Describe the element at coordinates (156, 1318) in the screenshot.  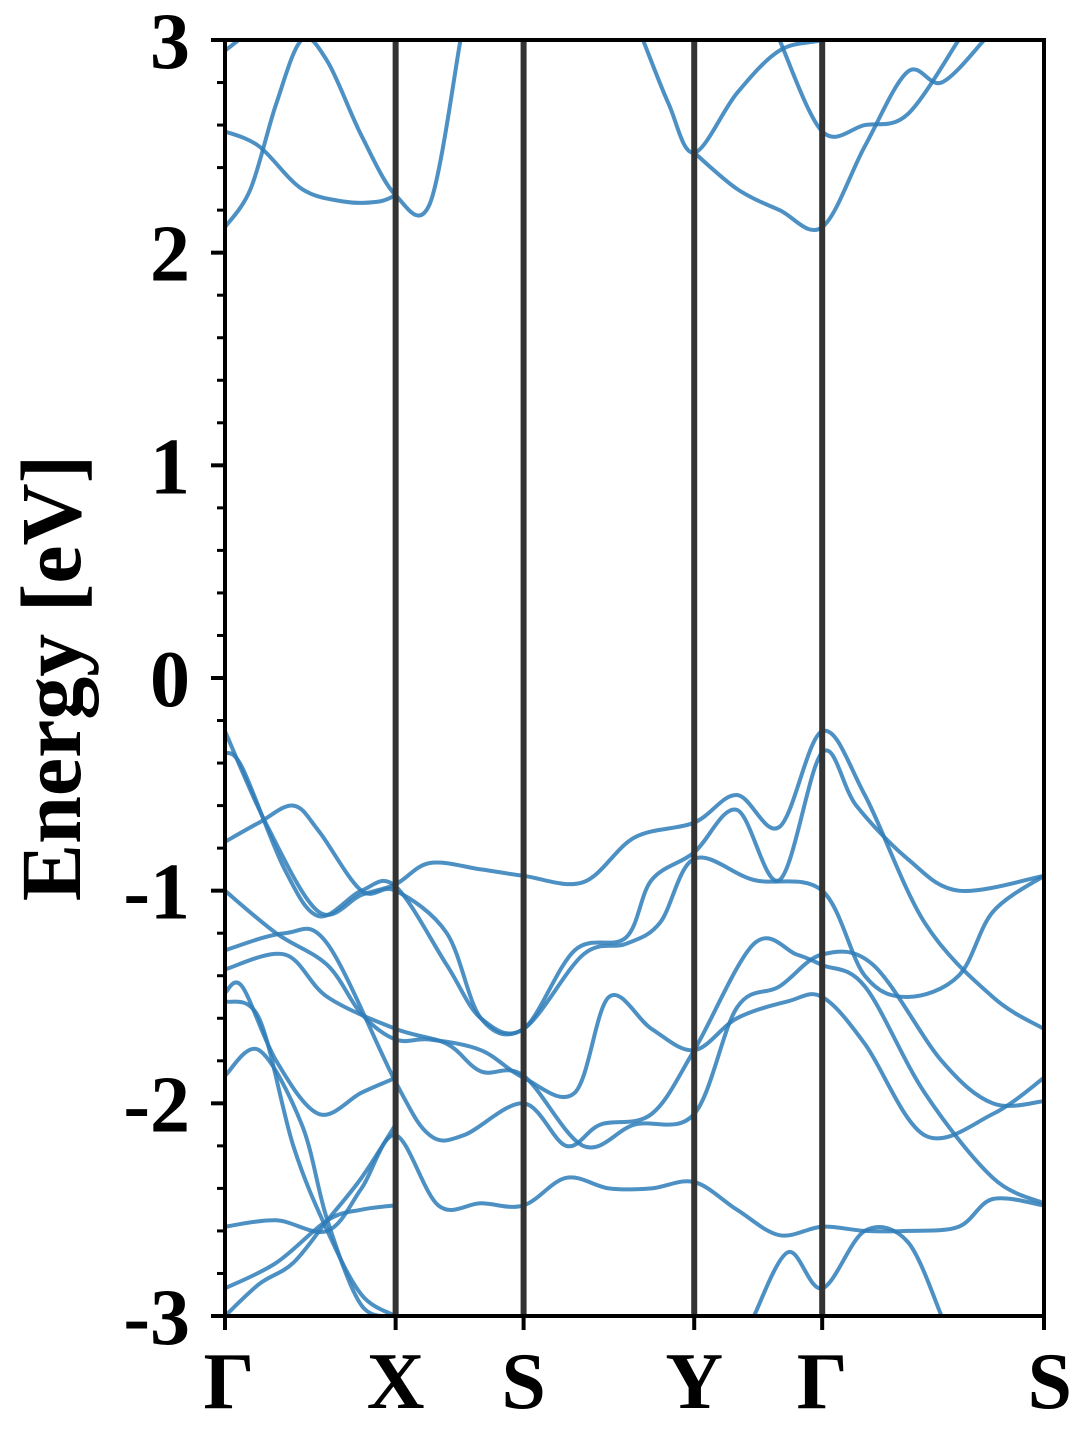
I see `y-tick-label: -3` at that location.